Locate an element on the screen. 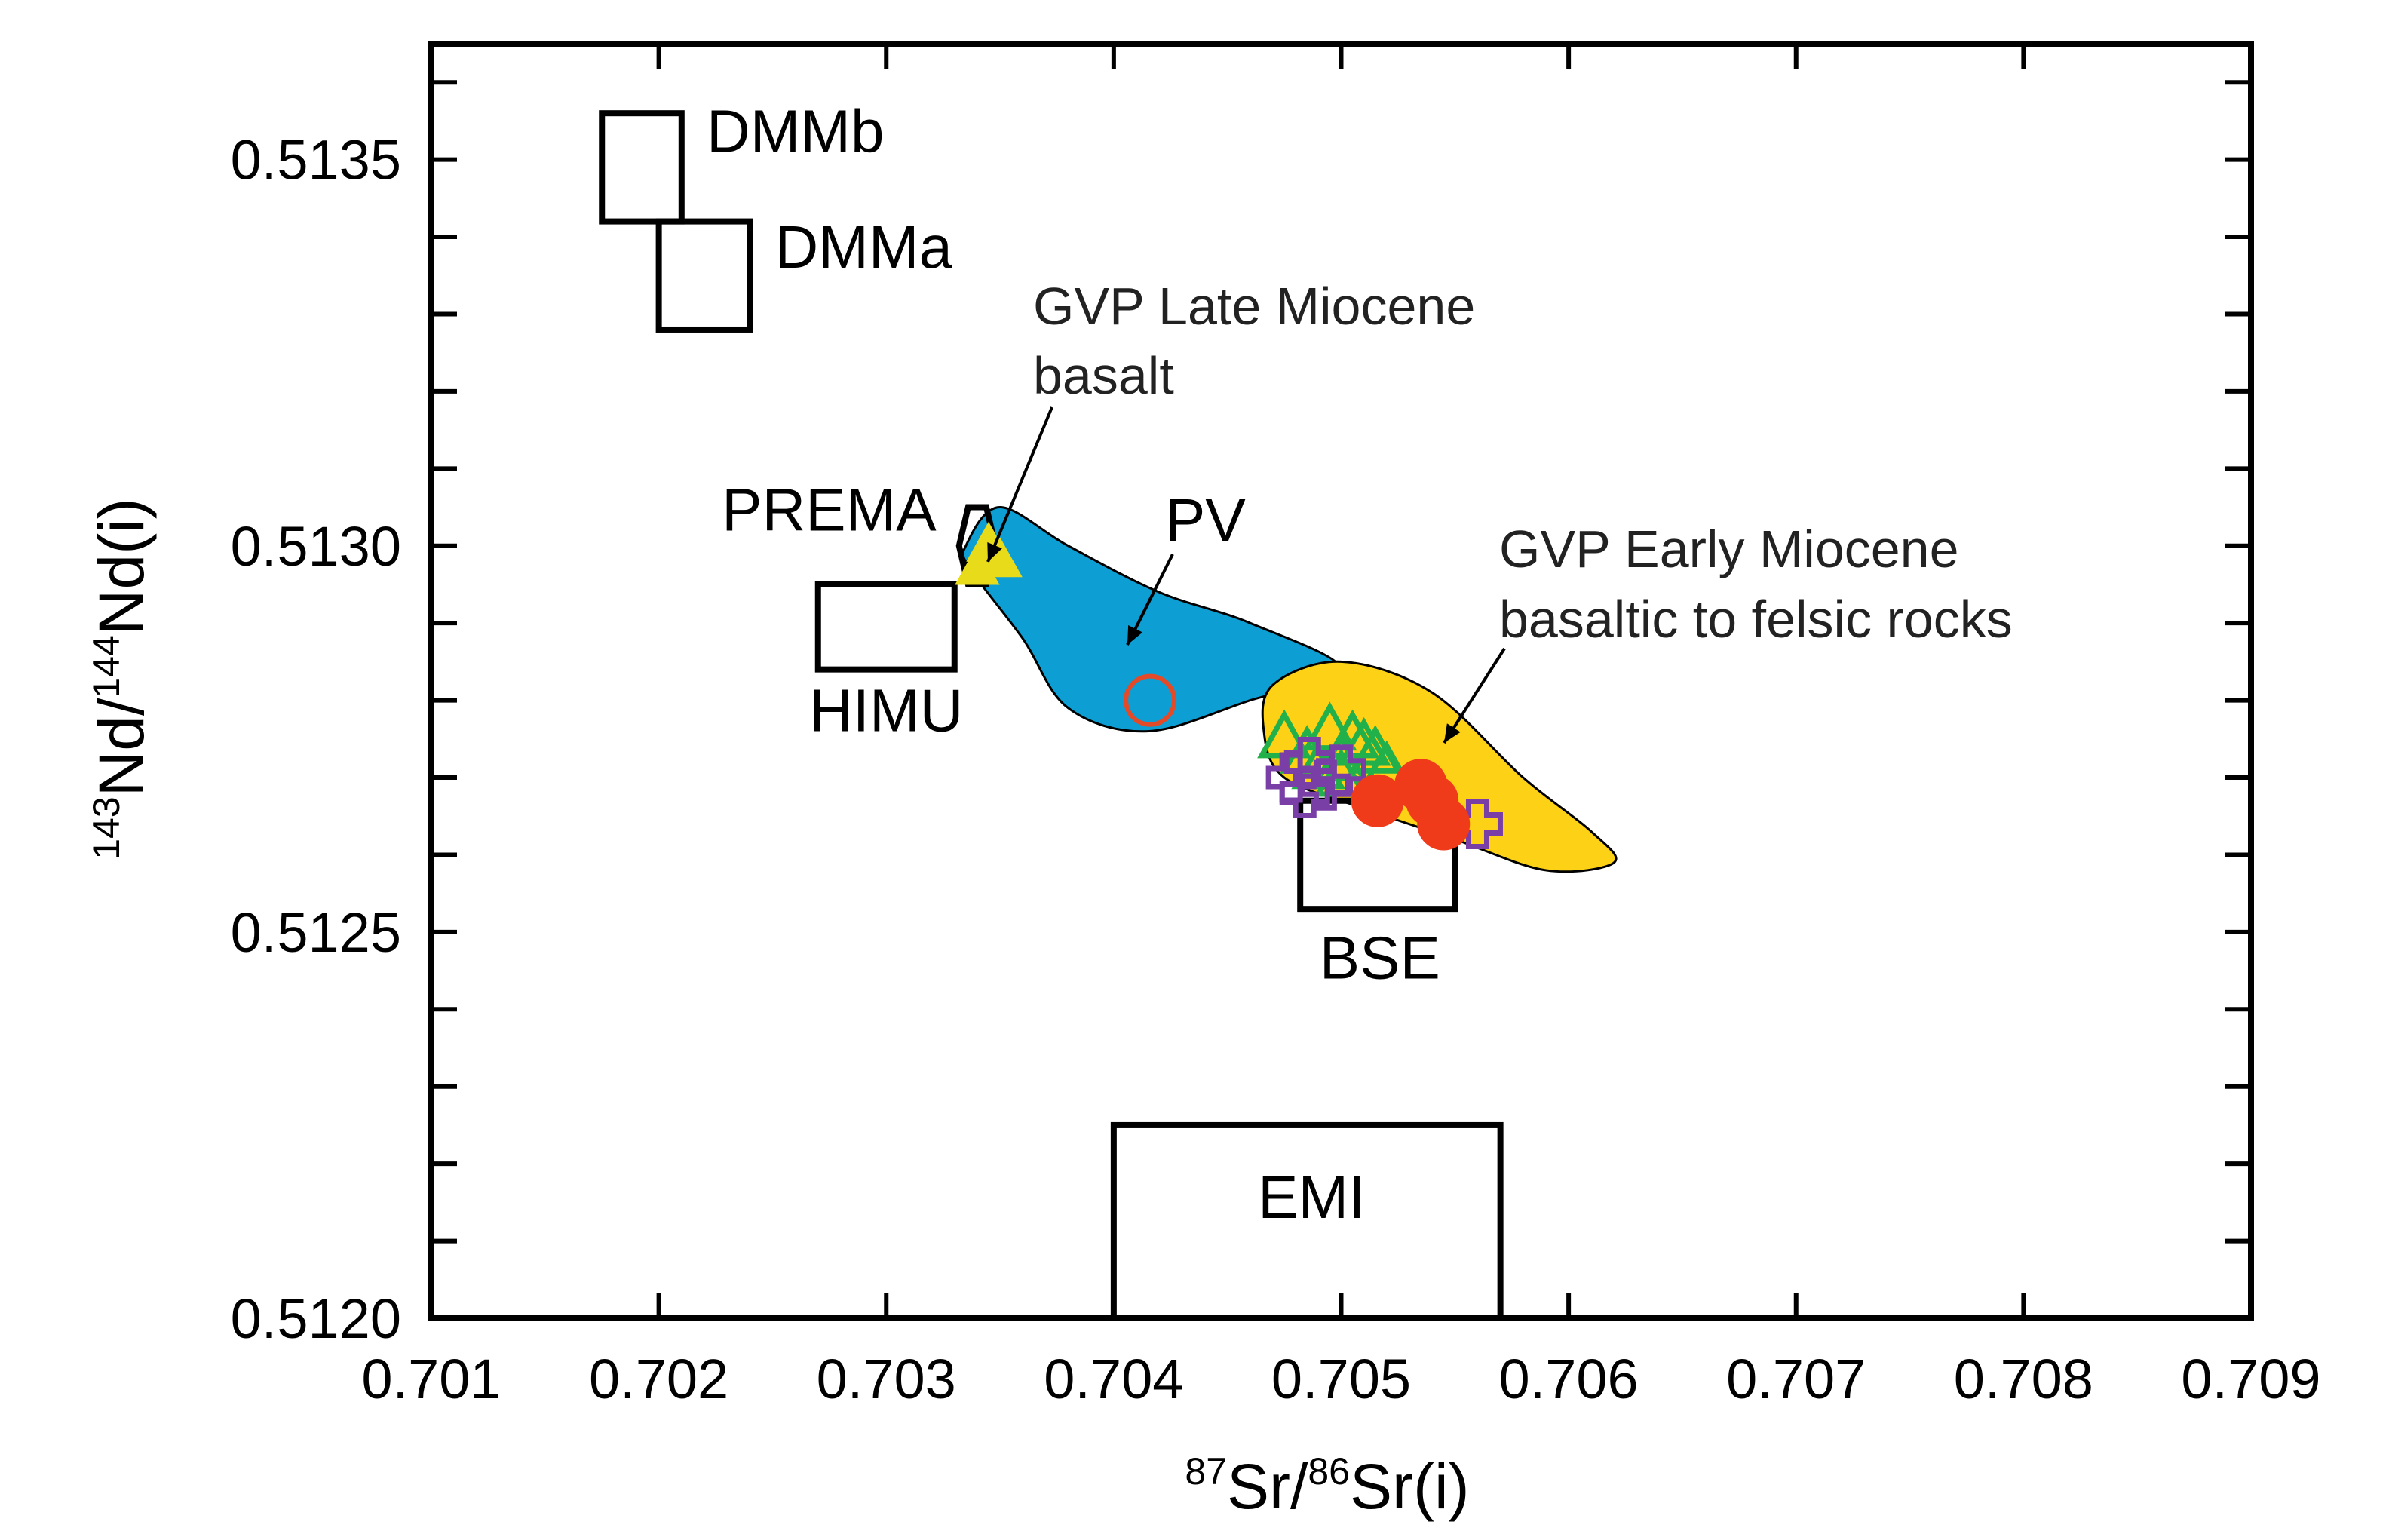  annotation-early-miocene-line1: GVP Early Miocene is located at coordinates (1729, 549).